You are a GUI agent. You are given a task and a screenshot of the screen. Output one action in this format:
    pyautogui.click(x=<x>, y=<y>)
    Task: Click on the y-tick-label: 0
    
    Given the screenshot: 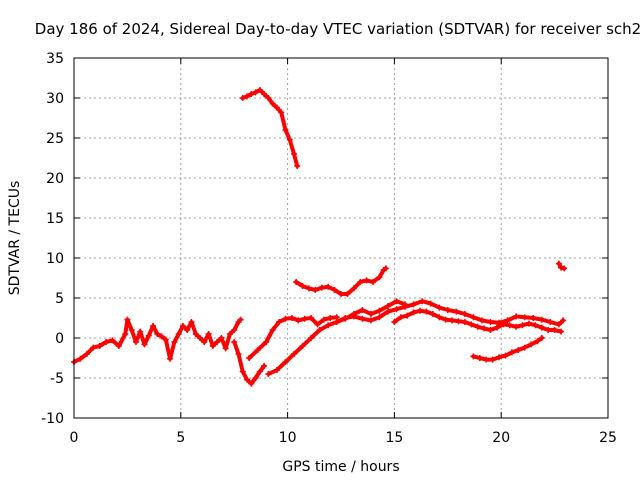 What is the action you would take?
    pyautogui.click(x=59, y=339)
    